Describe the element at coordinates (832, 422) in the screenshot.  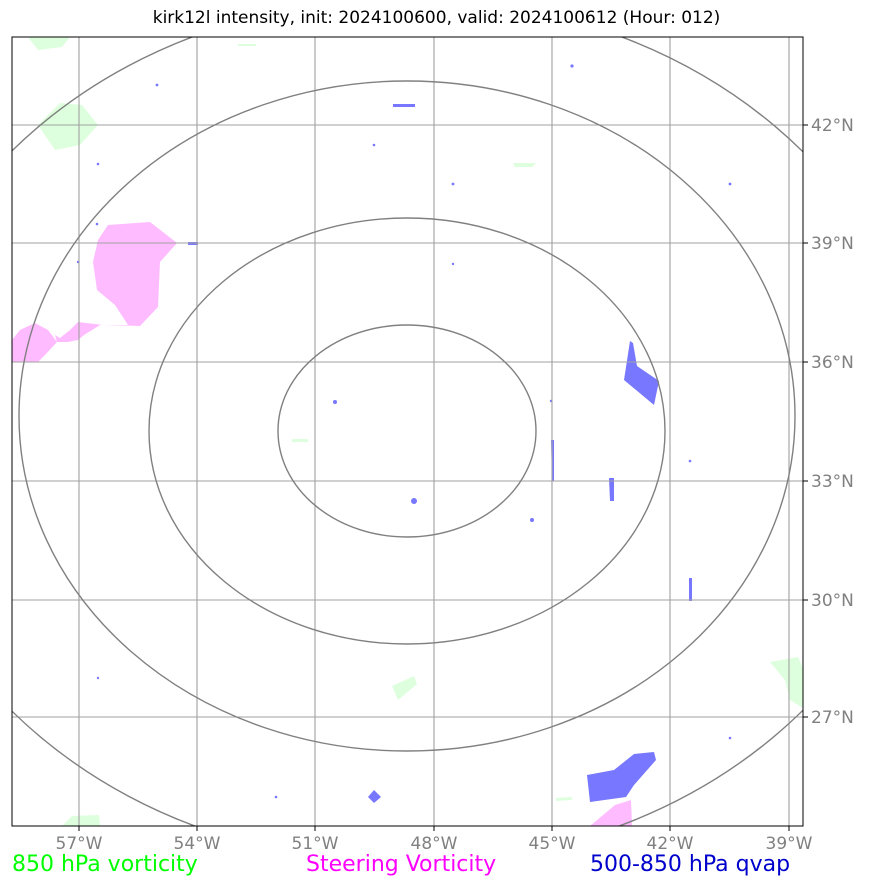
I see `lat-labels: 42°N 39°N 36°N 33°N 30°N 27°N` at that location.